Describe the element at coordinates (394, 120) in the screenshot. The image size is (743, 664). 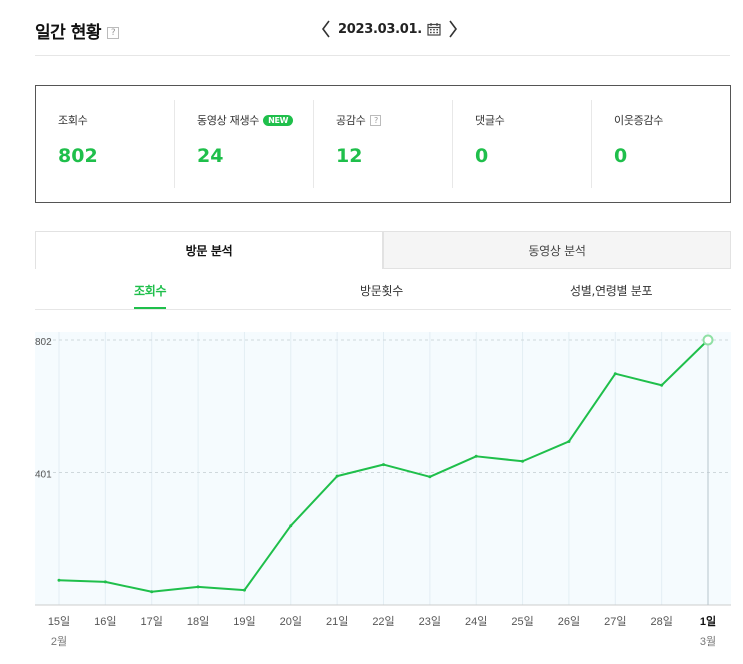
I see `stat-label-row: 공감수?` at that location.